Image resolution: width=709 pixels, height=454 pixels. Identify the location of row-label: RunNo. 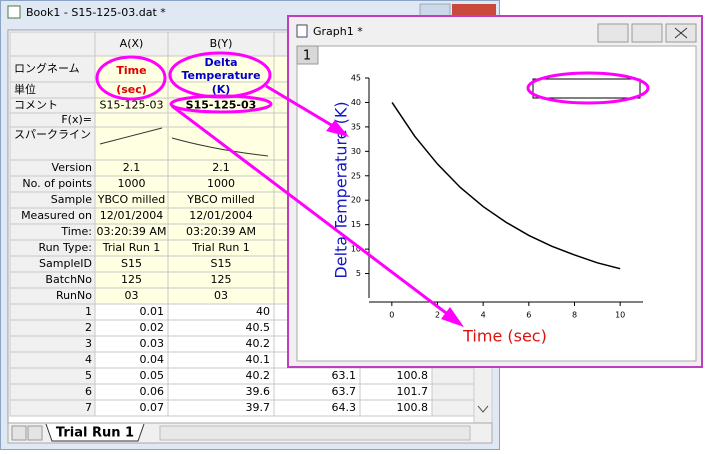
(74, 295).